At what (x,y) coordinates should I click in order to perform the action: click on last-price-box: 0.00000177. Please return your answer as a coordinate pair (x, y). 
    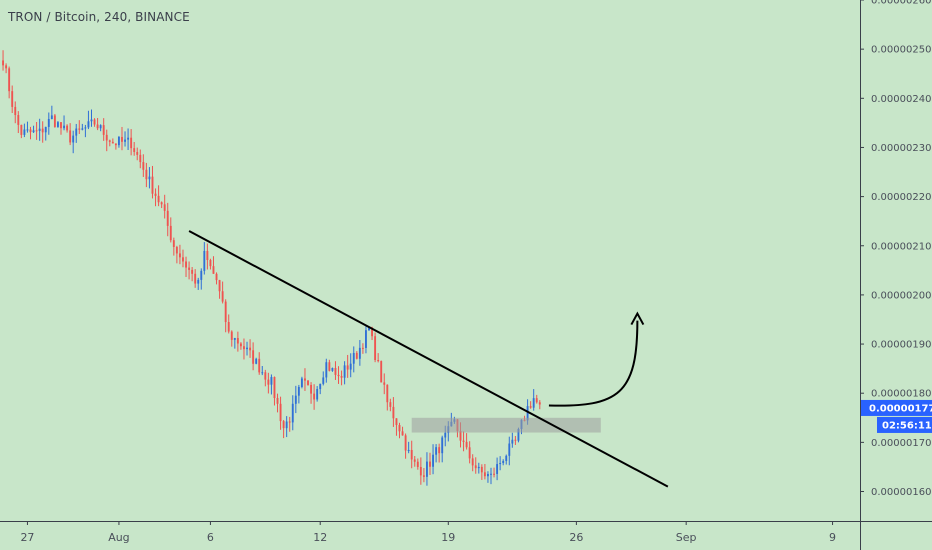
    Looking at the image, I should click on (896, 407).